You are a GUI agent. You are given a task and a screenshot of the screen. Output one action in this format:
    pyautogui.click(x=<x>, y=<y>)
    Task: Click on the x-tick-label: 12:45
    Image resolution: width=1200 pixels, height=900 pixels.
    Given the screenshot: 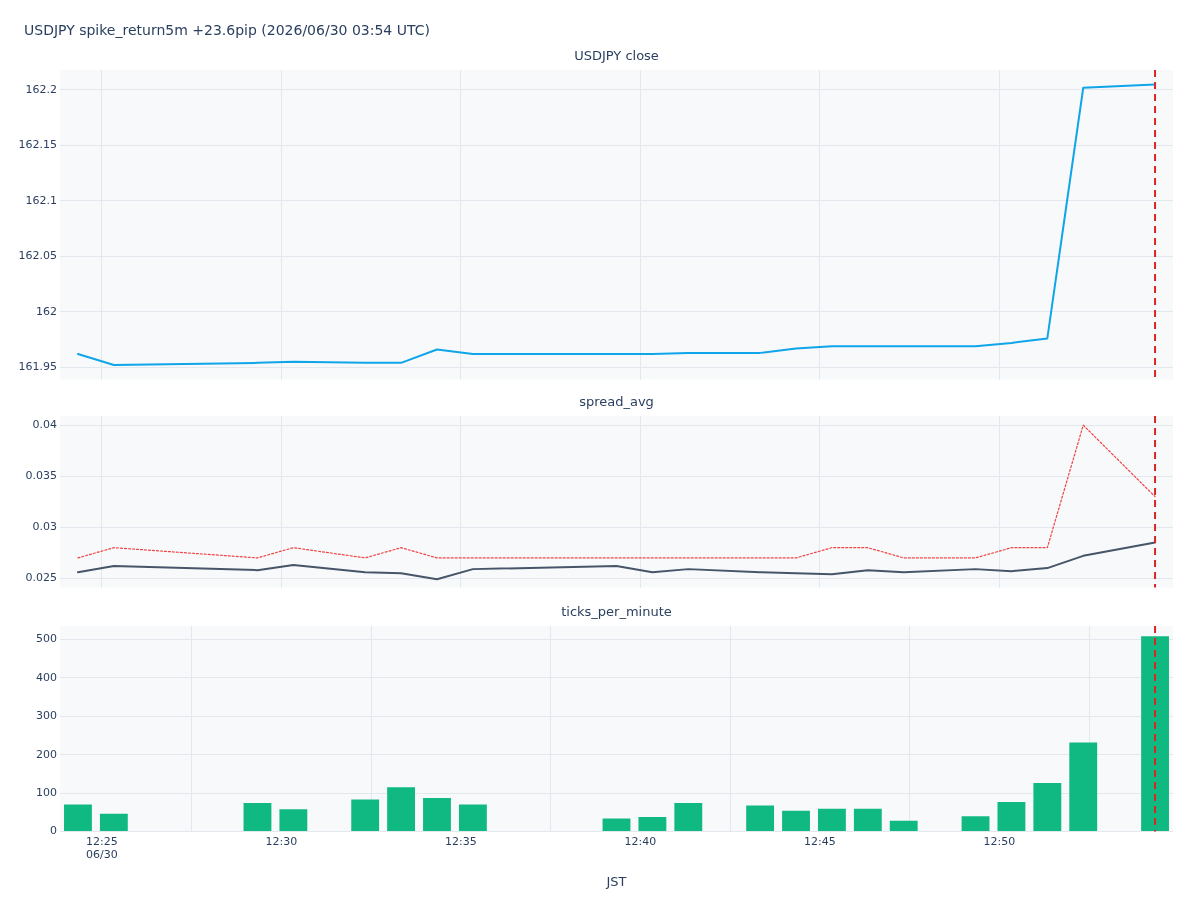 What is the action you would take?
    pyautogui.click(x=820, y=841)
    